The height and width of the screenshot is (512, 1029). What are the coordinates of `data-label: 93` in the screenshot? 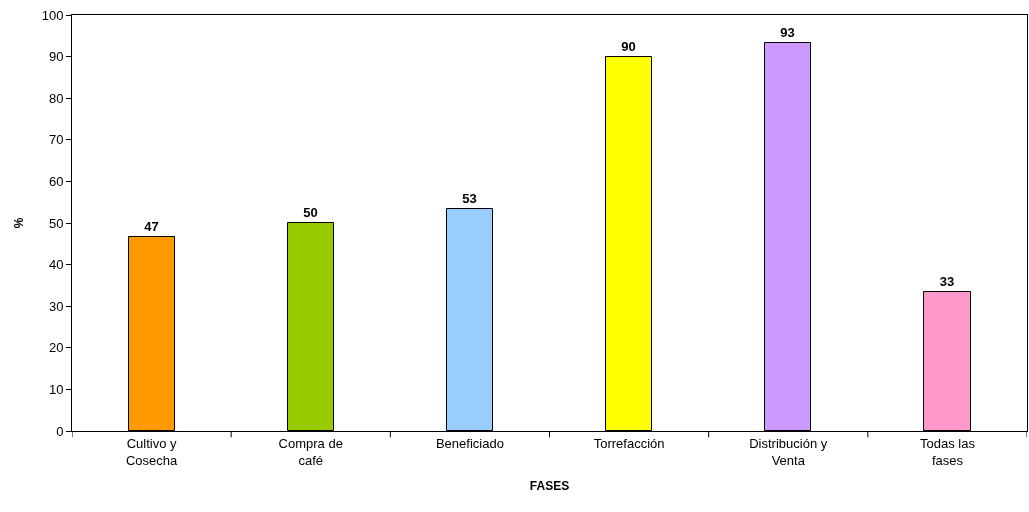 It's located at (787, 32).